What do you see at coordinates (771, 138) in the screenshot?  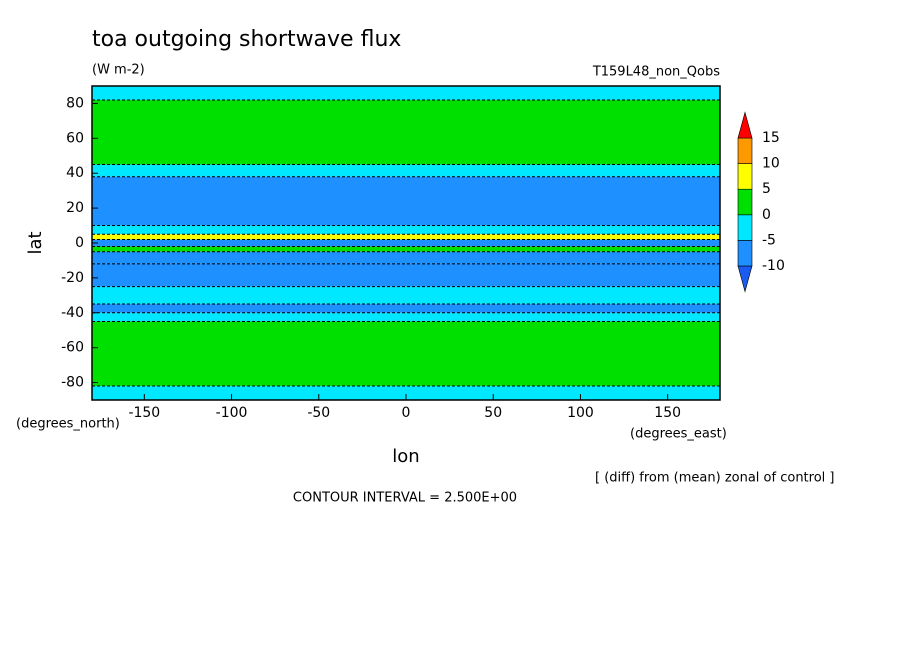 I see `colorbar-label: 15` at bounding box center [771, 138].